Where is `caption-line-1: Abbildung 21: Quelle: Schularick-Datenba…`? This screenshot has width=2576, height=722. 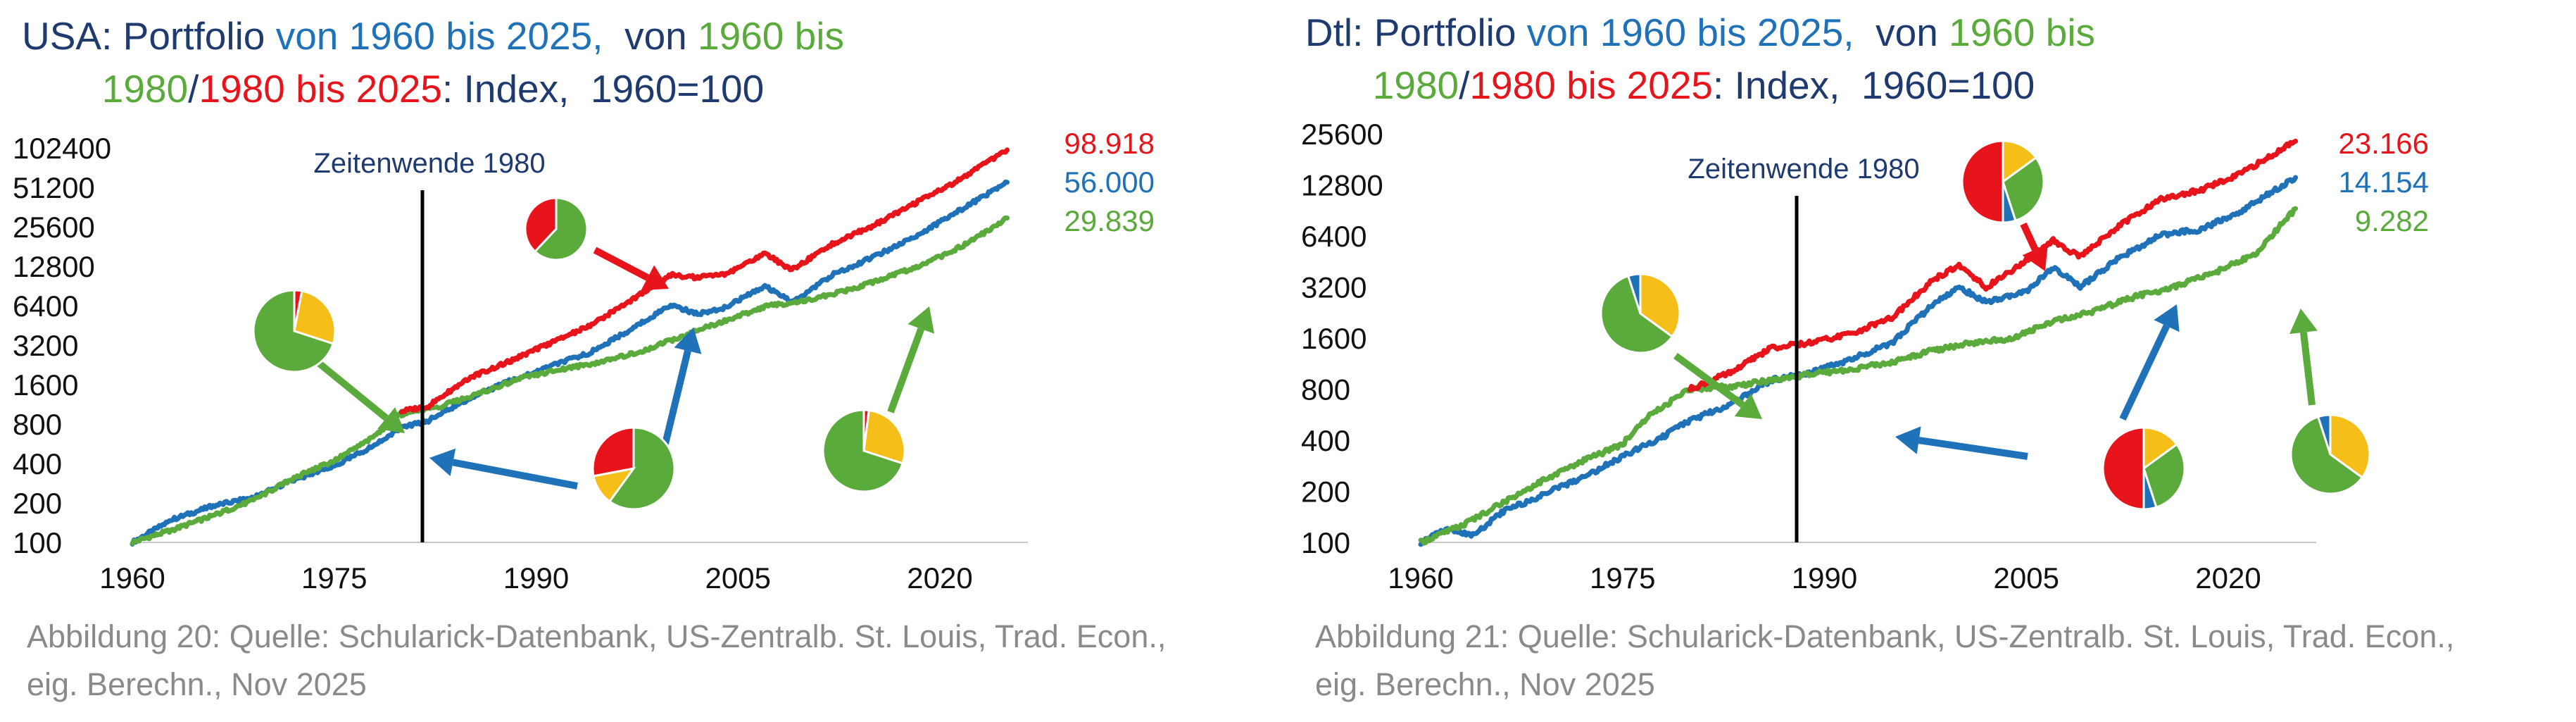 caption-line-1: Abbildung 21: Quelle: Schularick-Datenba… is located at coordinates (1885, 636).